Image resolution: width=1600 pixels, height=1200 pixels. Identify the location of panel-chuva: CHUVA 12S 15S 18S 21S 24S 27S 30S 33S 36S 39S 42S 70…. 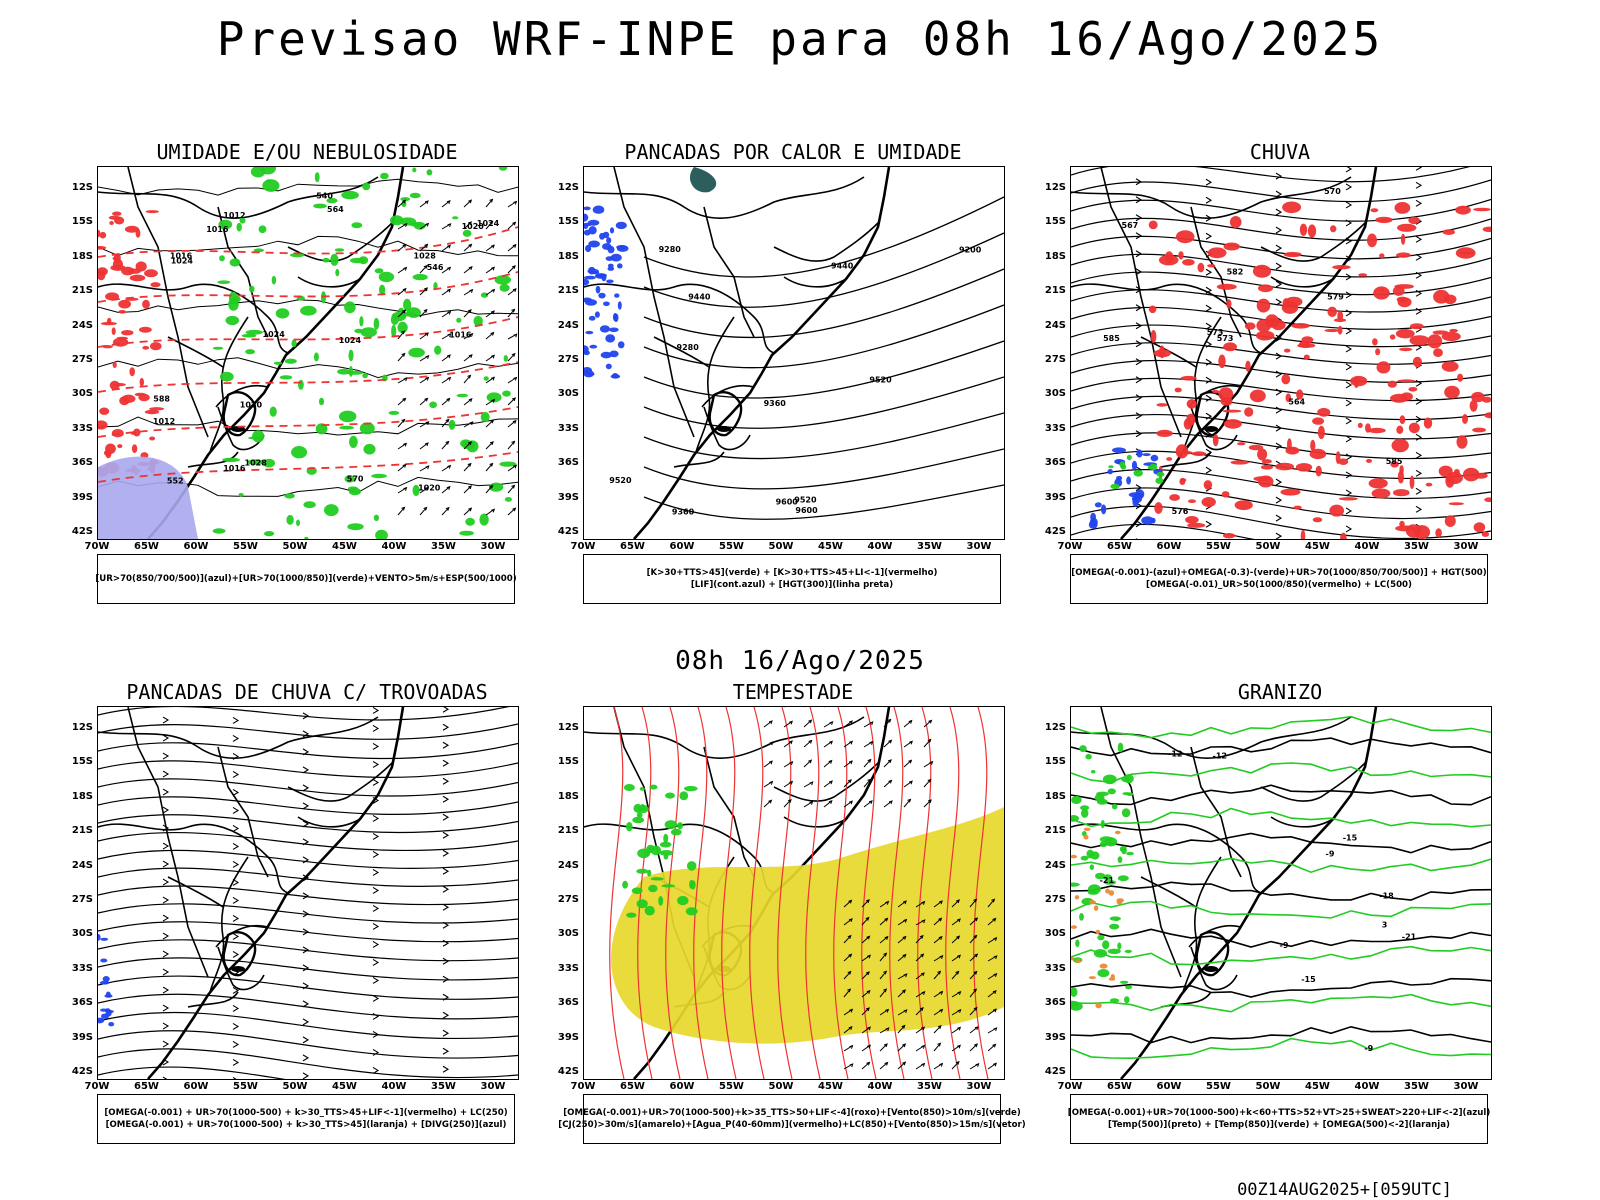
(1280, 380).